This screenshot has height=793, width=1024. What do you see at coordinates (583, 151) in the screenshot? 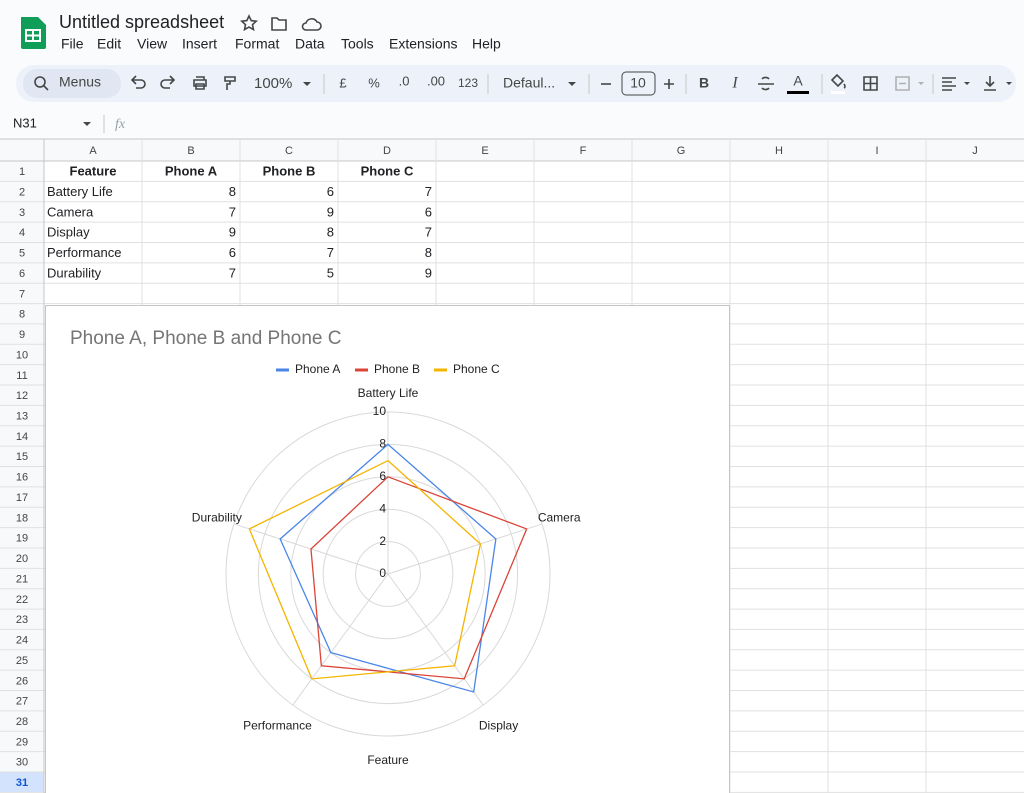
I see `column-letter: F` at bounding box center [583, 151].